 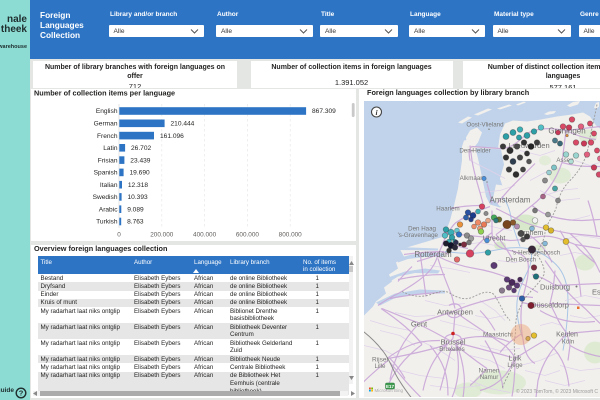 What do you see at coordinates (172, 136) in the screenshot?
I see `svg-text: 161.096` at bounding box center [172, 136].